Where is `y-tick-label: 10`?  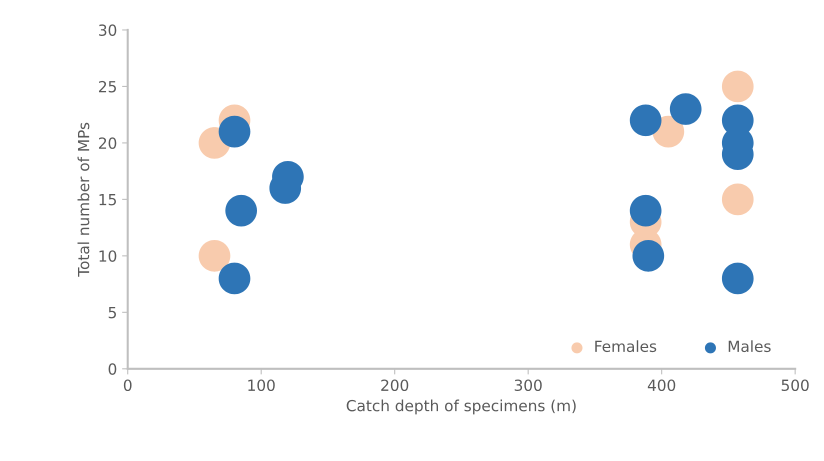
y-tick-label: 10 is located at coordinates (108, 256).